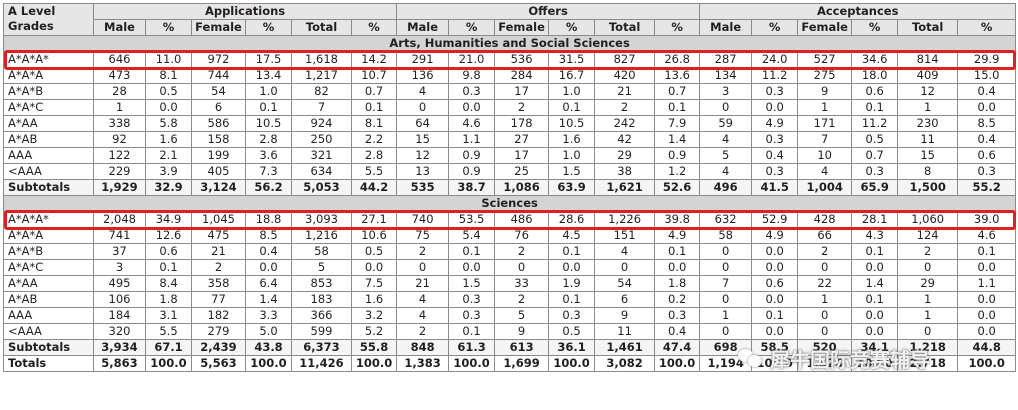 The height and width of the screenshot is (410, 1018). What do you see at coordinates (374, 123) in the screenshot?
I see `table-cell: 8.1` at bounding box center [374, 123].